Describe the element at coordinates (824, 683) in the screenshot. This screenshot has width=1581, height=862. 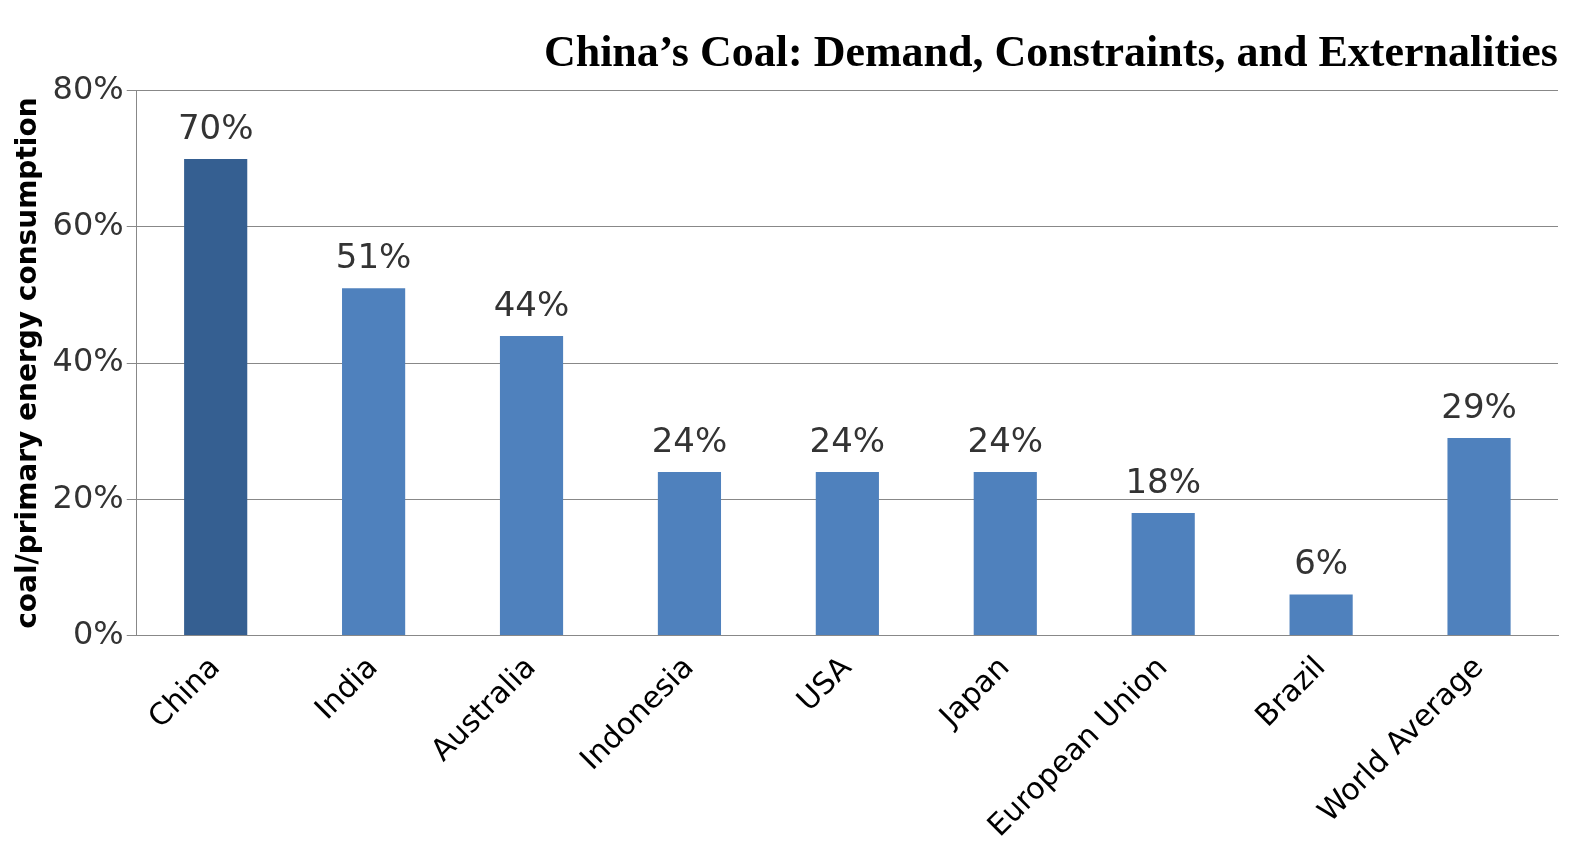
I see `x-tick-label: USA` at that location.